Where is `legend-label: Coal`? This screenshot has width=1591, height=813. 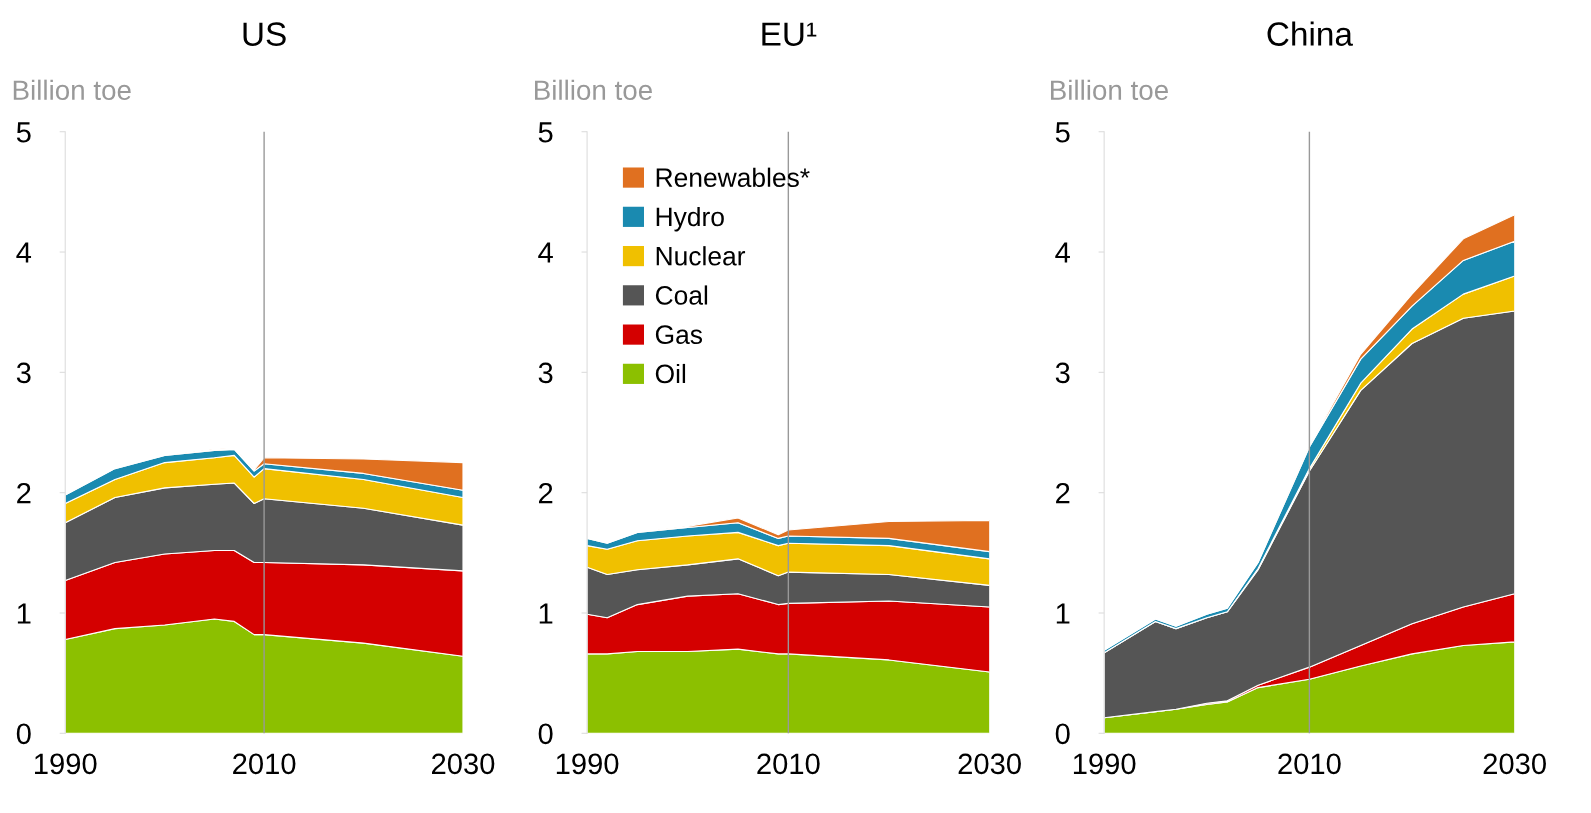
legend-label: Coal is located at coordinates (681, 295).